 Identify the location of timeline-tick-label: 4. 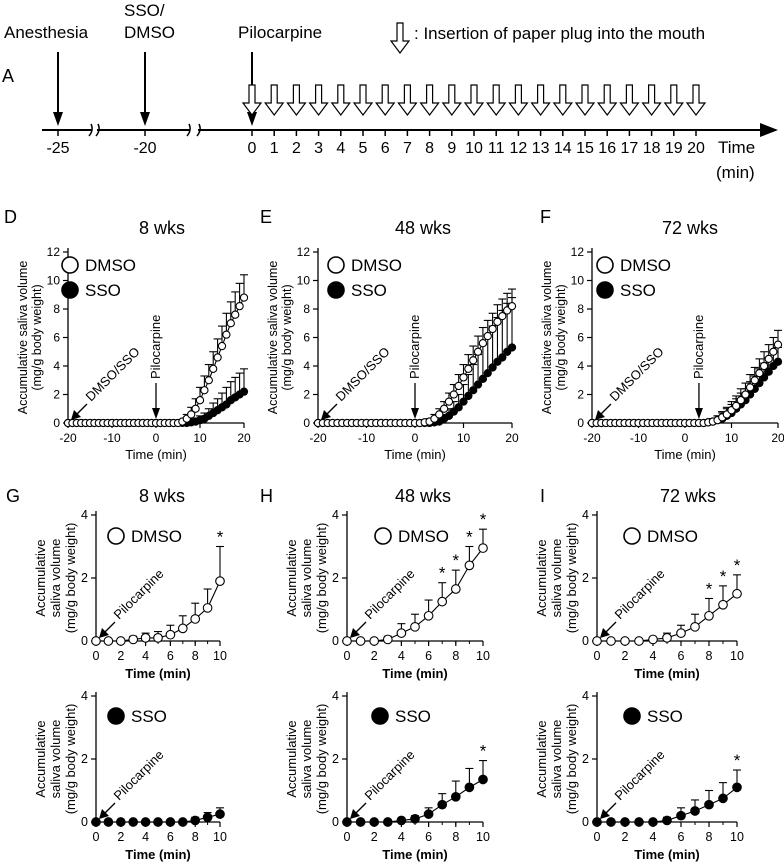
(340, 148).